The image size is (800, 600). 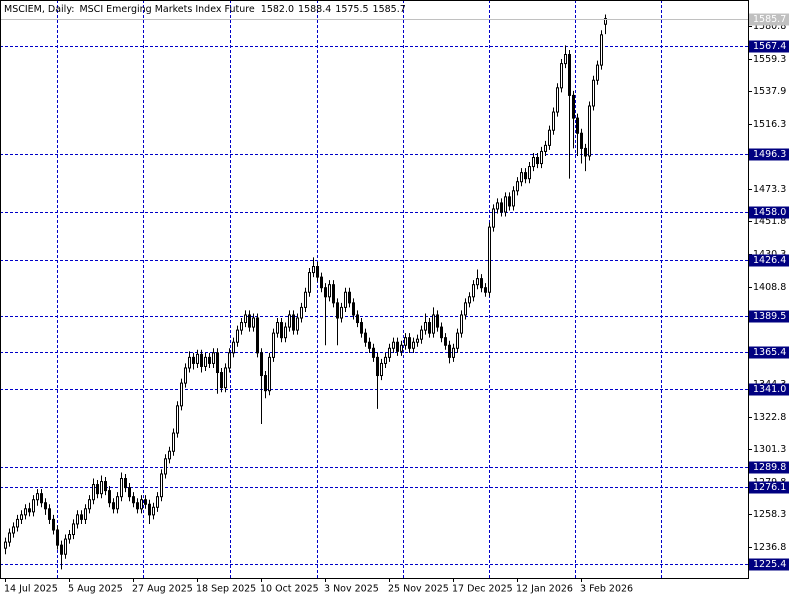 What do you see at coordinates (166, 9) in the screenshot?
I see `description: MSCI Emerging Markets Index Future` at bounding box center [166, 9].